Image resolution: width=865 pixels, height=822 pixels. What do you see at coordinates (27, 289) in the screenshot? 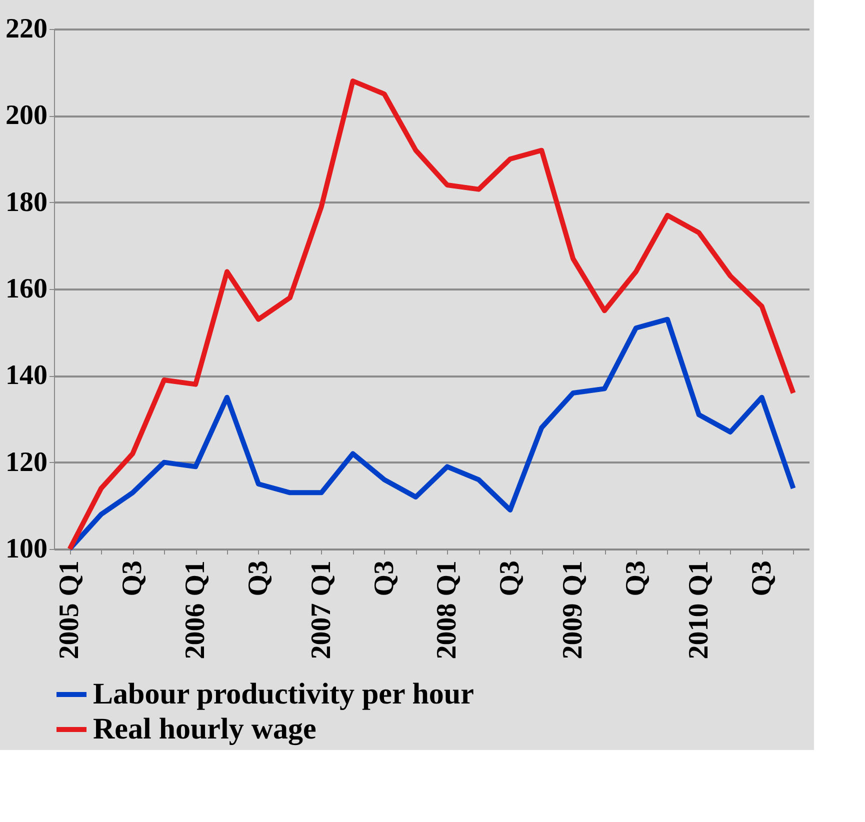
I see `y-tick-label: 160` at bounding box center [27, 289].